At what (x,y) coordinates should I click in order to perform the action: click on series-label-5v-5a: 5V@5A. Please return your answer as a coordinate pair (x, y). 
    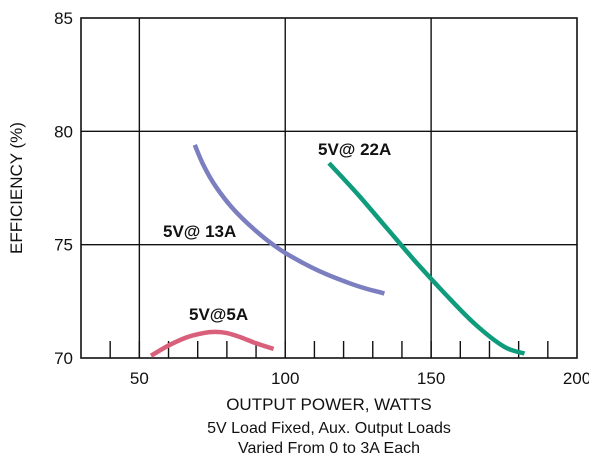
    Looking at the image, I should click on (218, 314).